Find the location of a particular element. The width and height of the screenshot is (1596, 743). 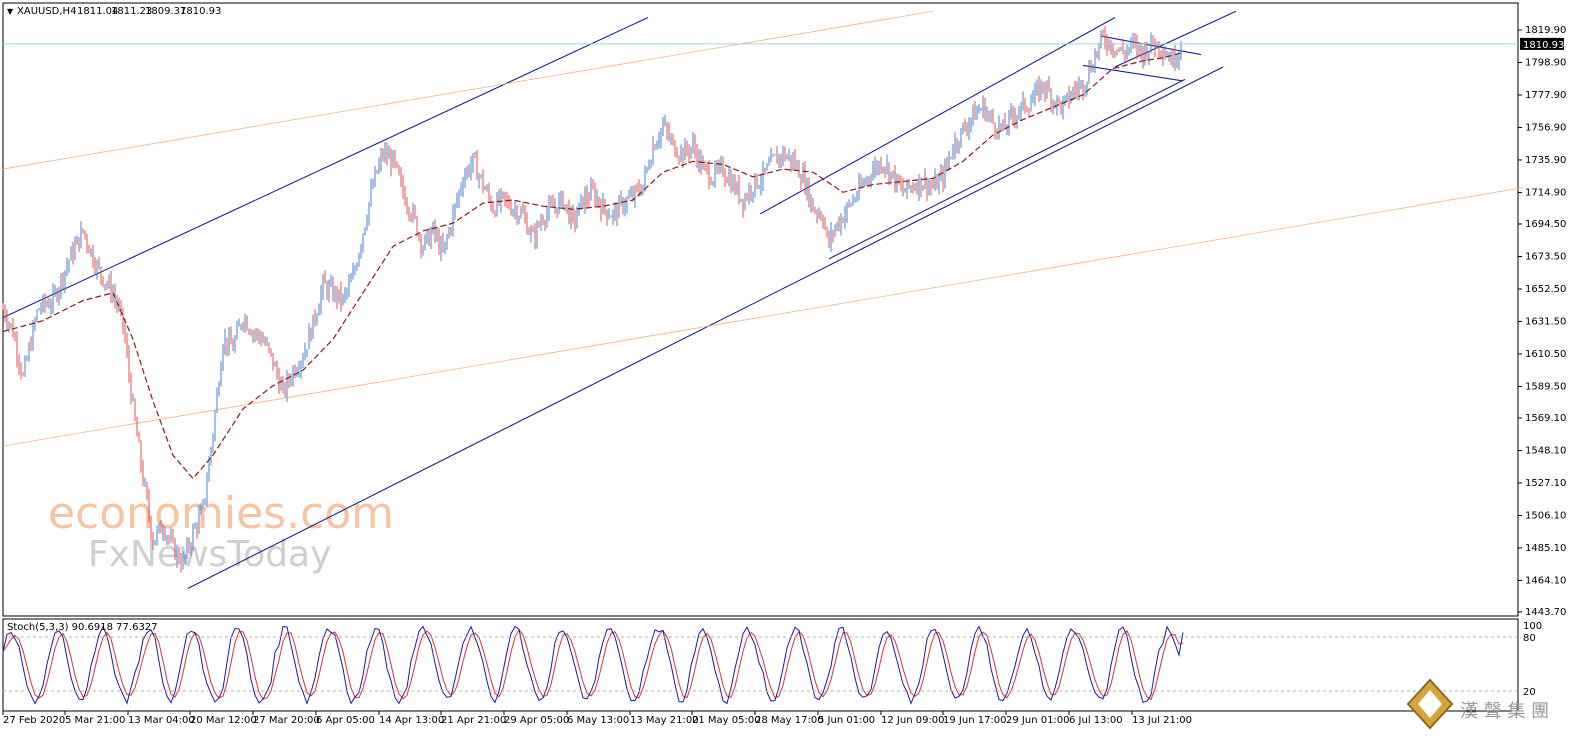

y-tick-label: 1610.50 is located at coordinates (1545, 354).